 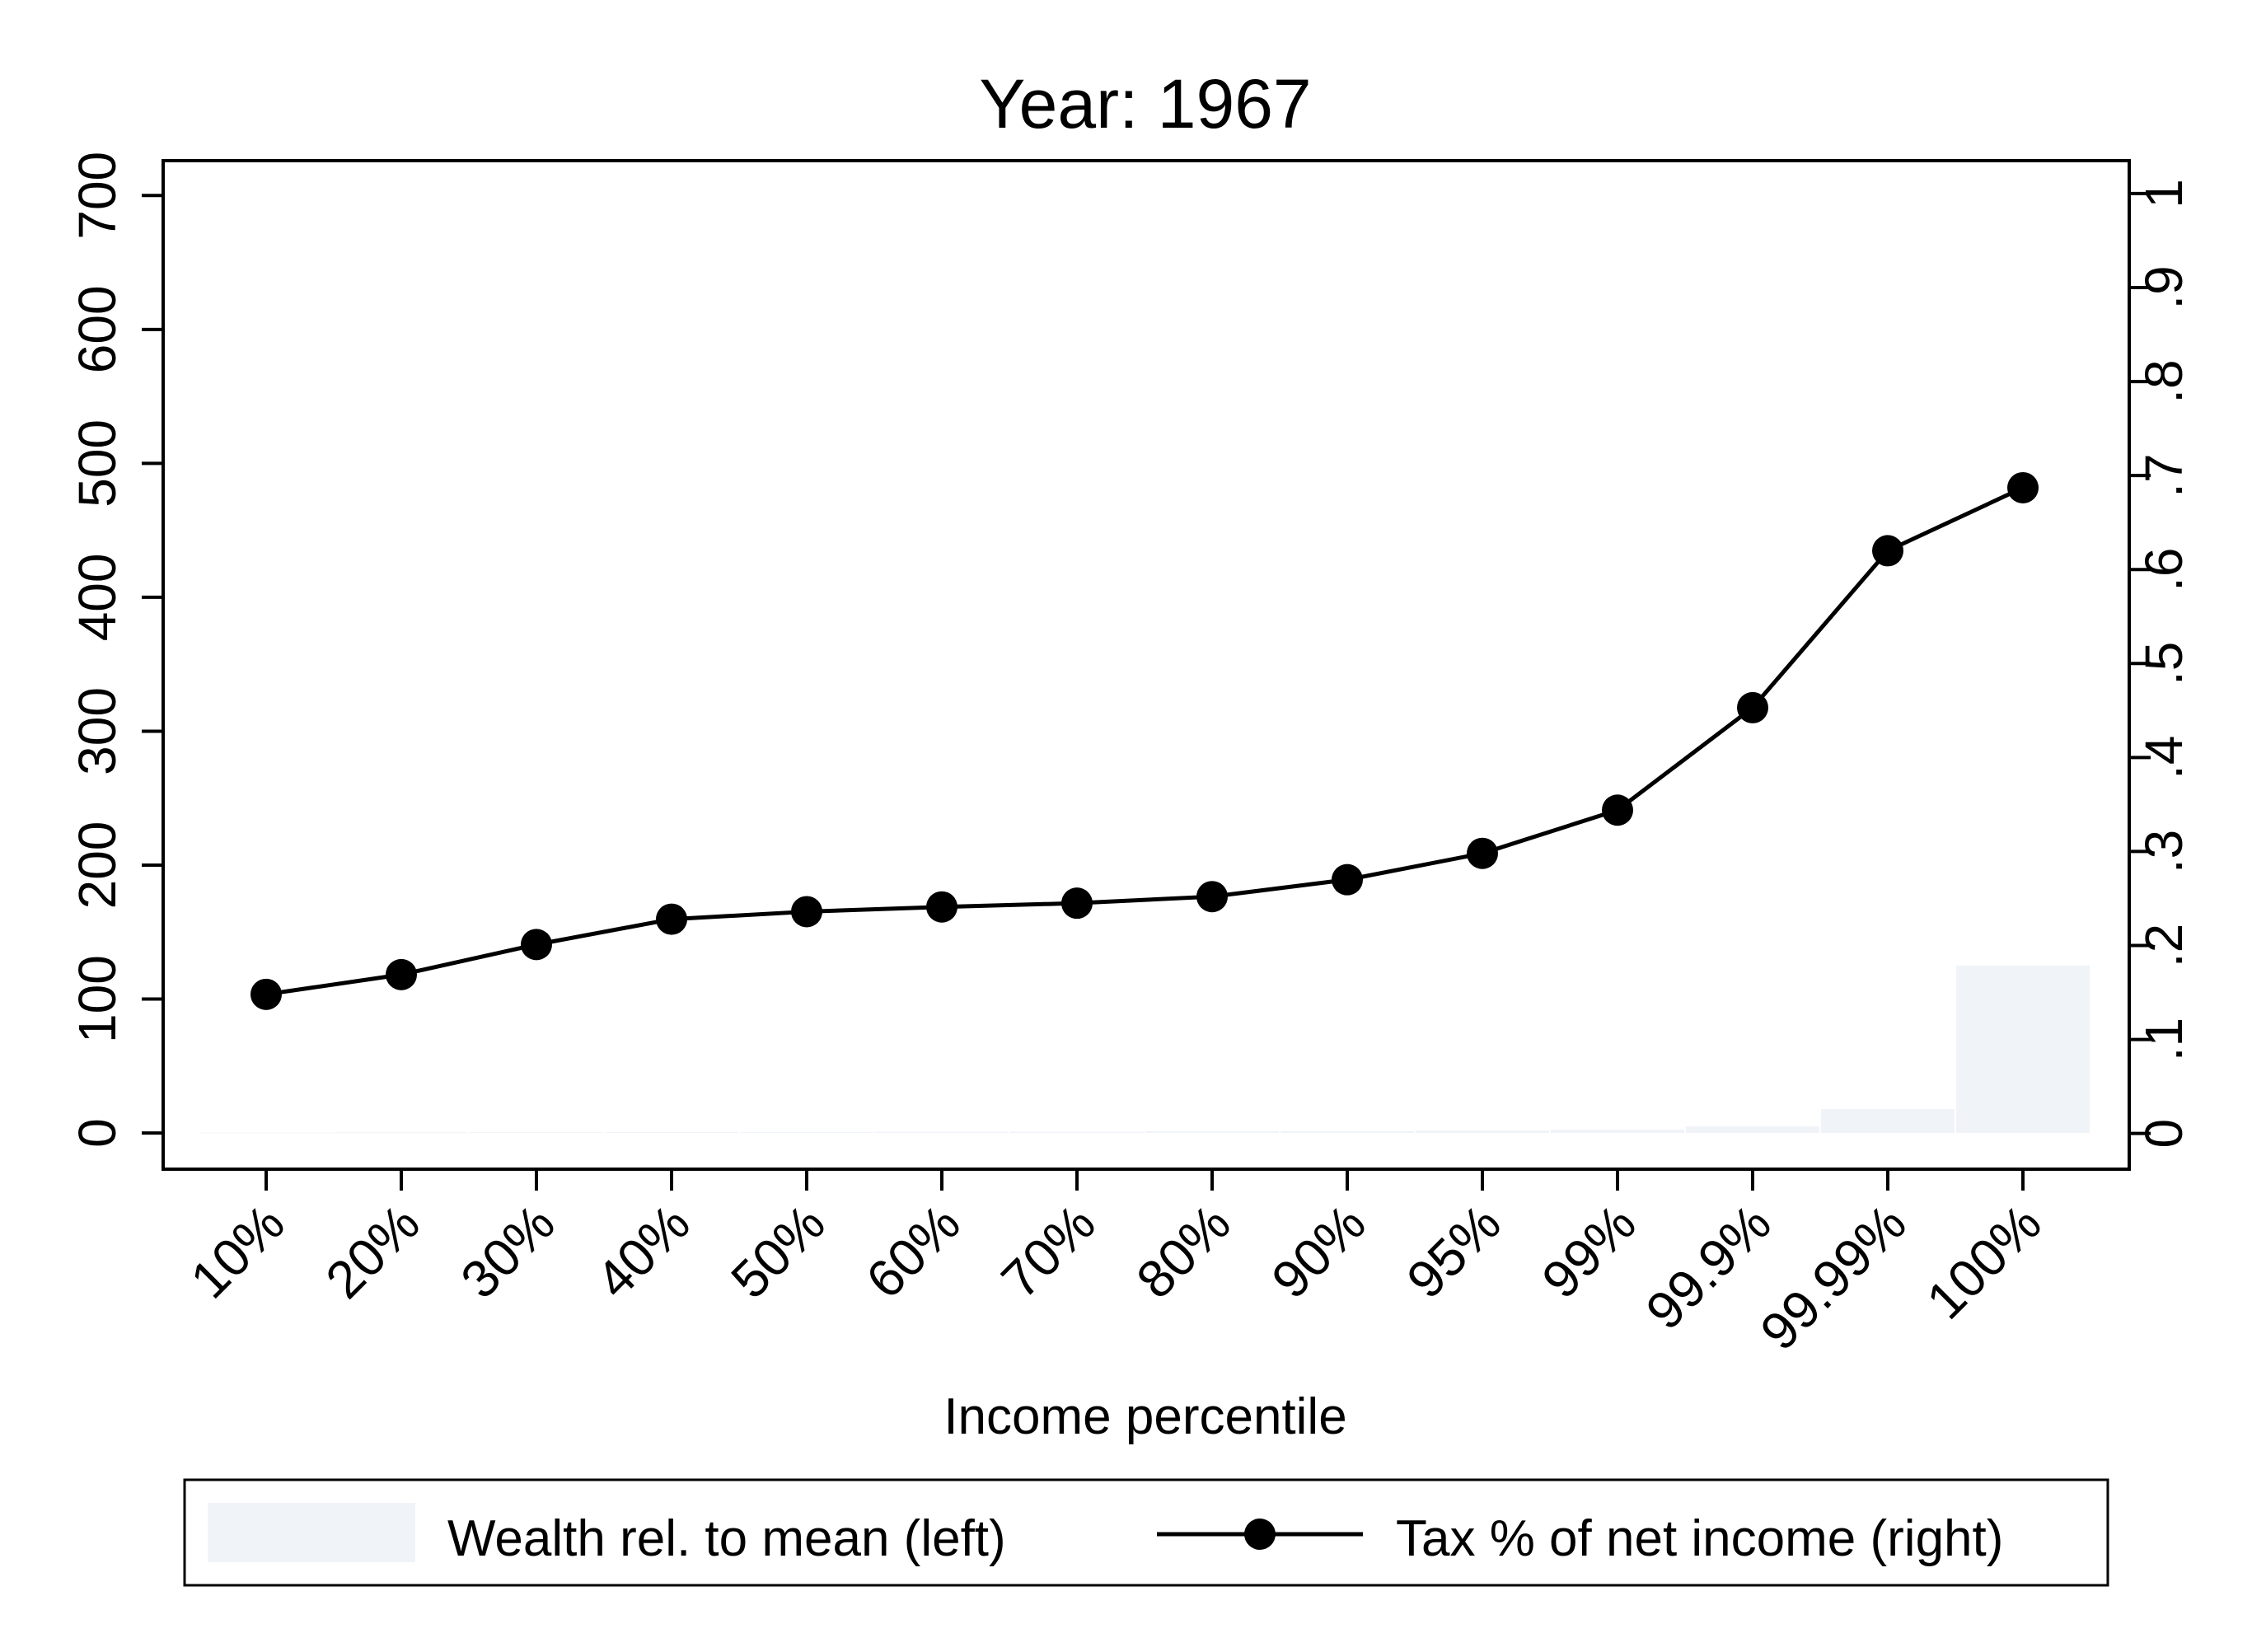 What do you see at coordinates (2163, 570) in the screenshot?
I see `right-tick-label: .6` at bounding box center [2163, 570].